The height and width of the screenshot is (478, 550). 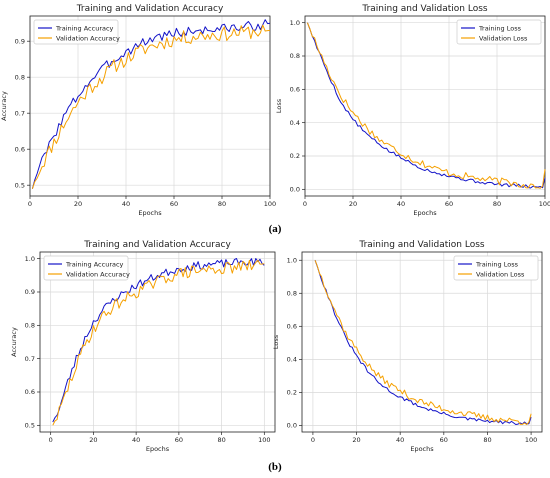 I want to click on series-line-validation-loss, so click(x=423, y=343).